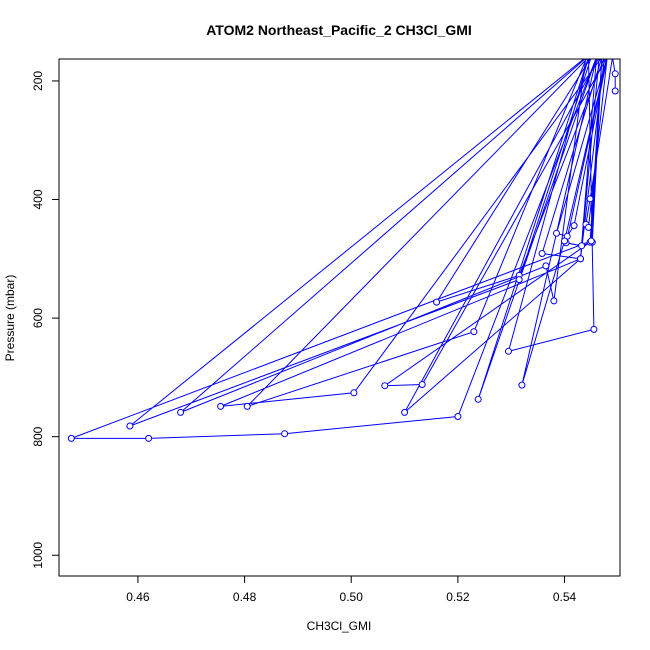  What do you see at coordinates (352, 597) in the screenshot?
I see `x-tick-label: 0.50` at bounding box center [352, 597].